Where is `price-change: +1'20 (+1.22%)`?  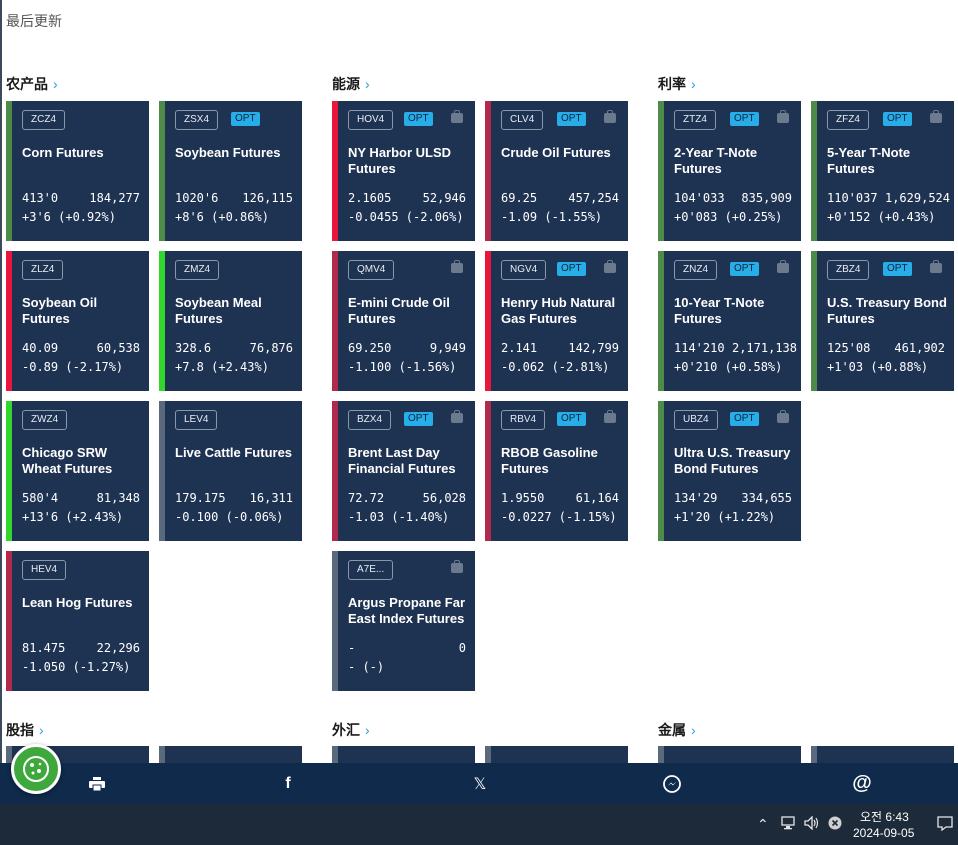
price-change: +1'20 (+1.22%) is located at coordinates (725, 517).